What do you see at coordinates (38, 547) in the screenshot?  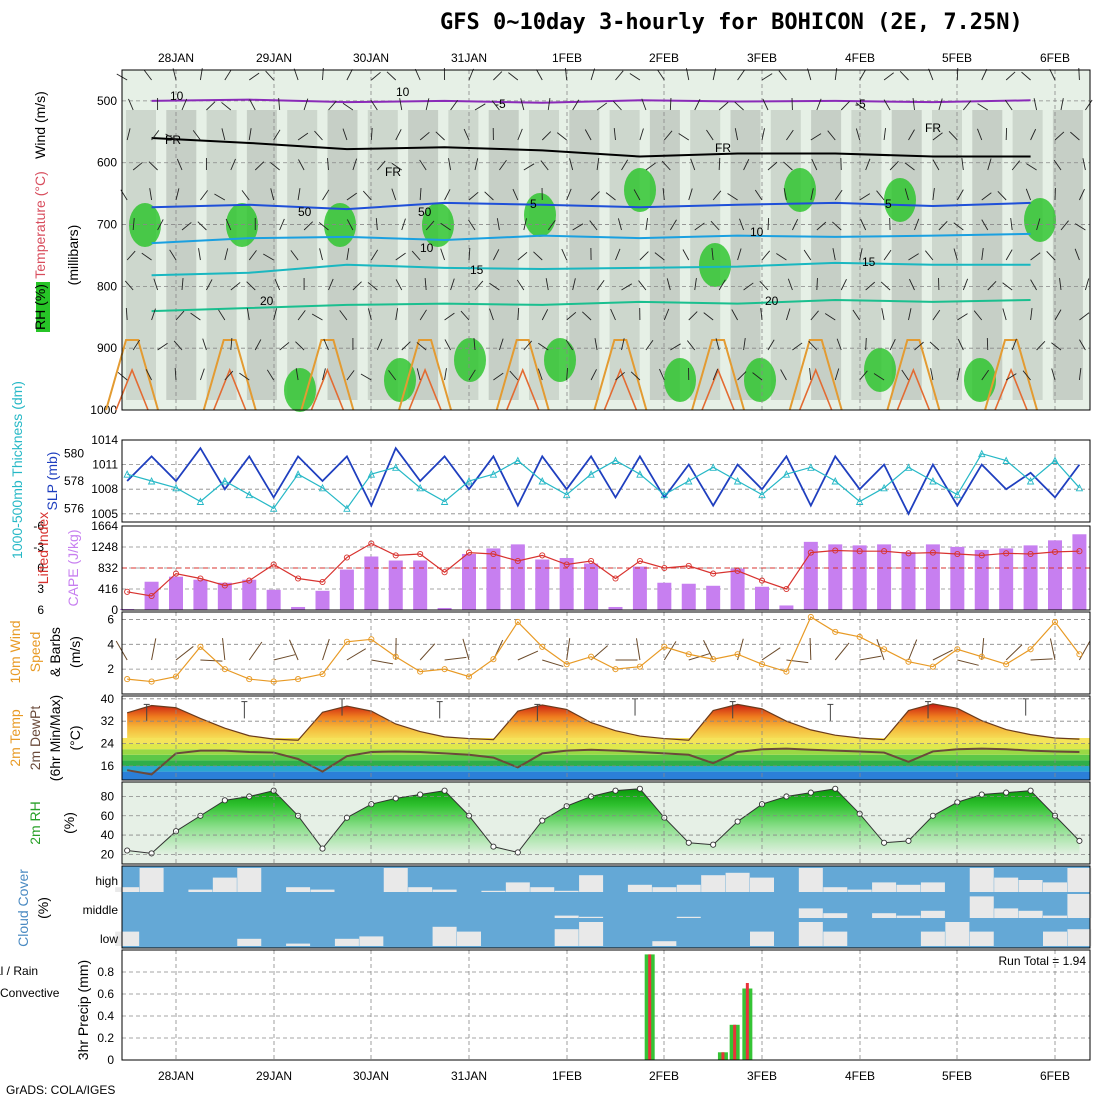 I see `li-tick-label: -3` at bounding box center [38, 547].